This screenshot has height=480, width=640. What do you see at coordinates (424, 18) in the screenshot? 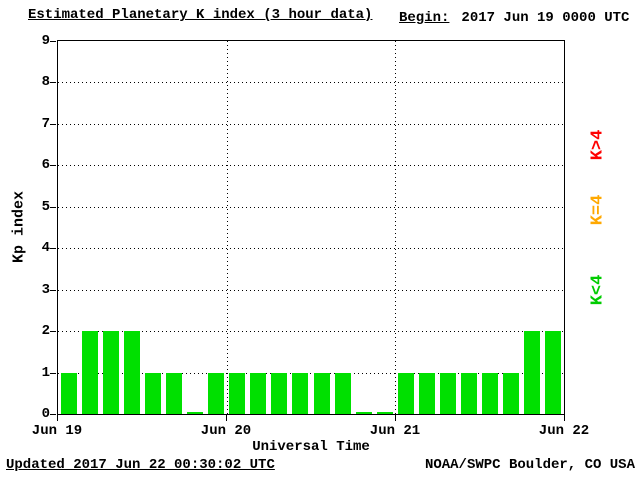
I see `begin-label: Begin:` at bounding box center [424, 18].